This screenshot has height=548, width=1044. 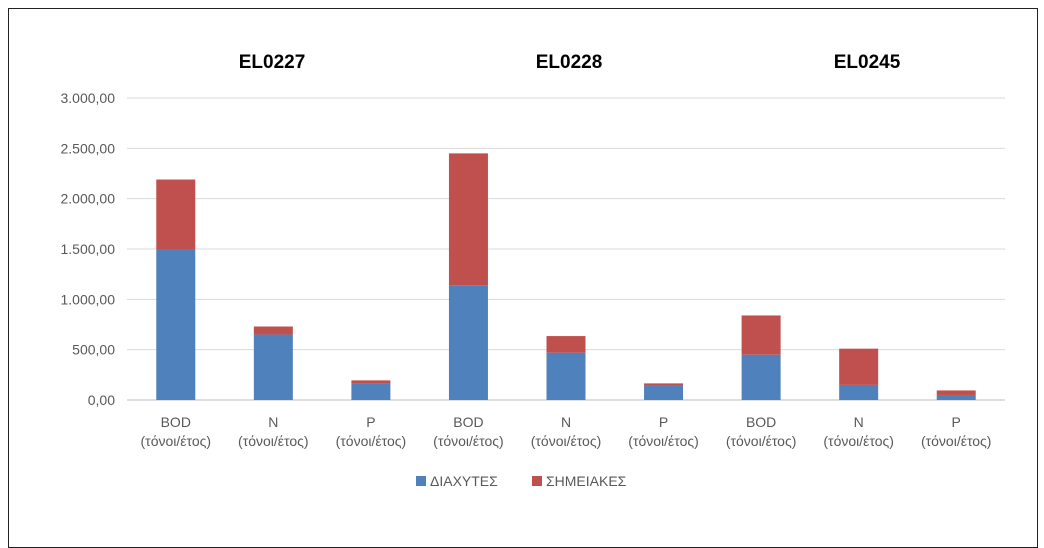 I want to click on legend-label: ΣΗΜΕΙΑΚΕΣ, so click(x=586, y=481).